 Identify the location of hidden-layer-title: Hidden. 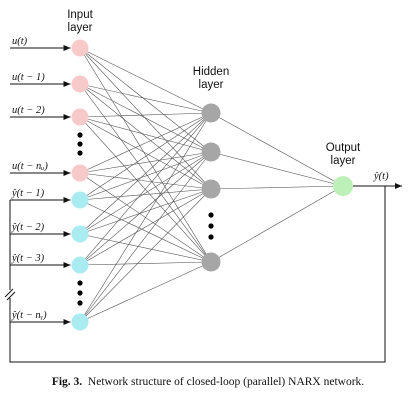
(211, 72).